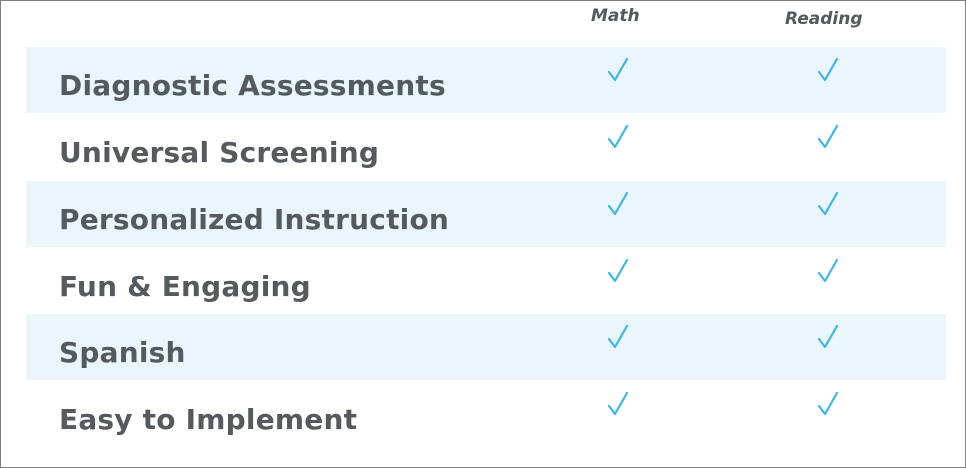  I want to click on feature-label: Fun & Engaging, so click(185, 286).